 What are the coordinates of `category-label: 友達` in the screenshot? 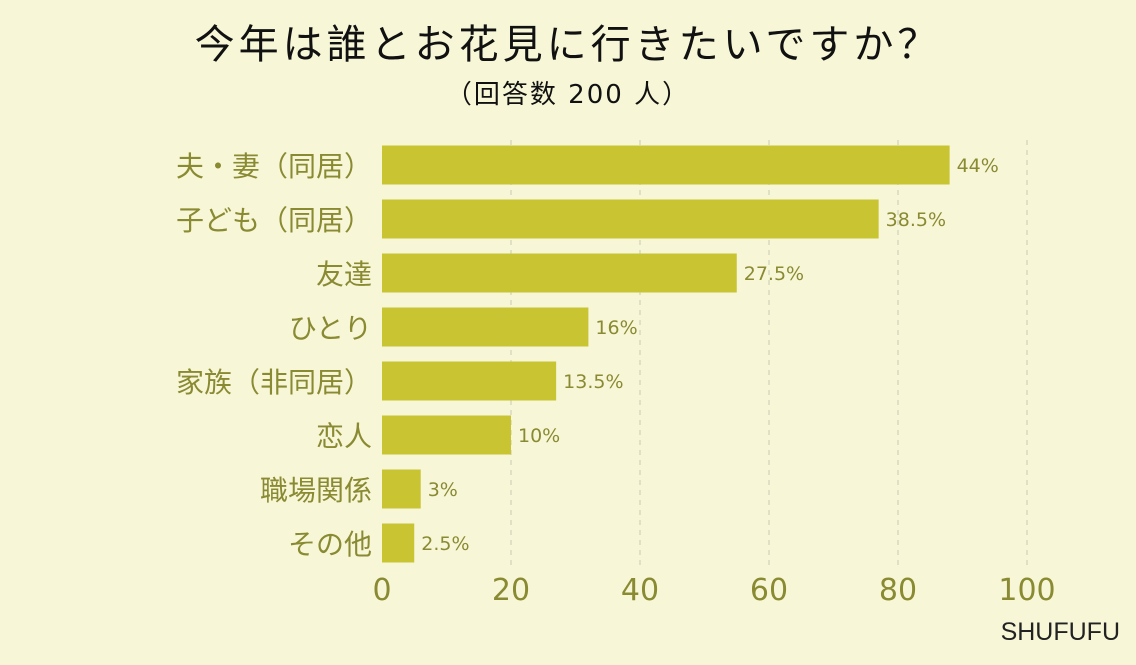 It's located at (344, 274).